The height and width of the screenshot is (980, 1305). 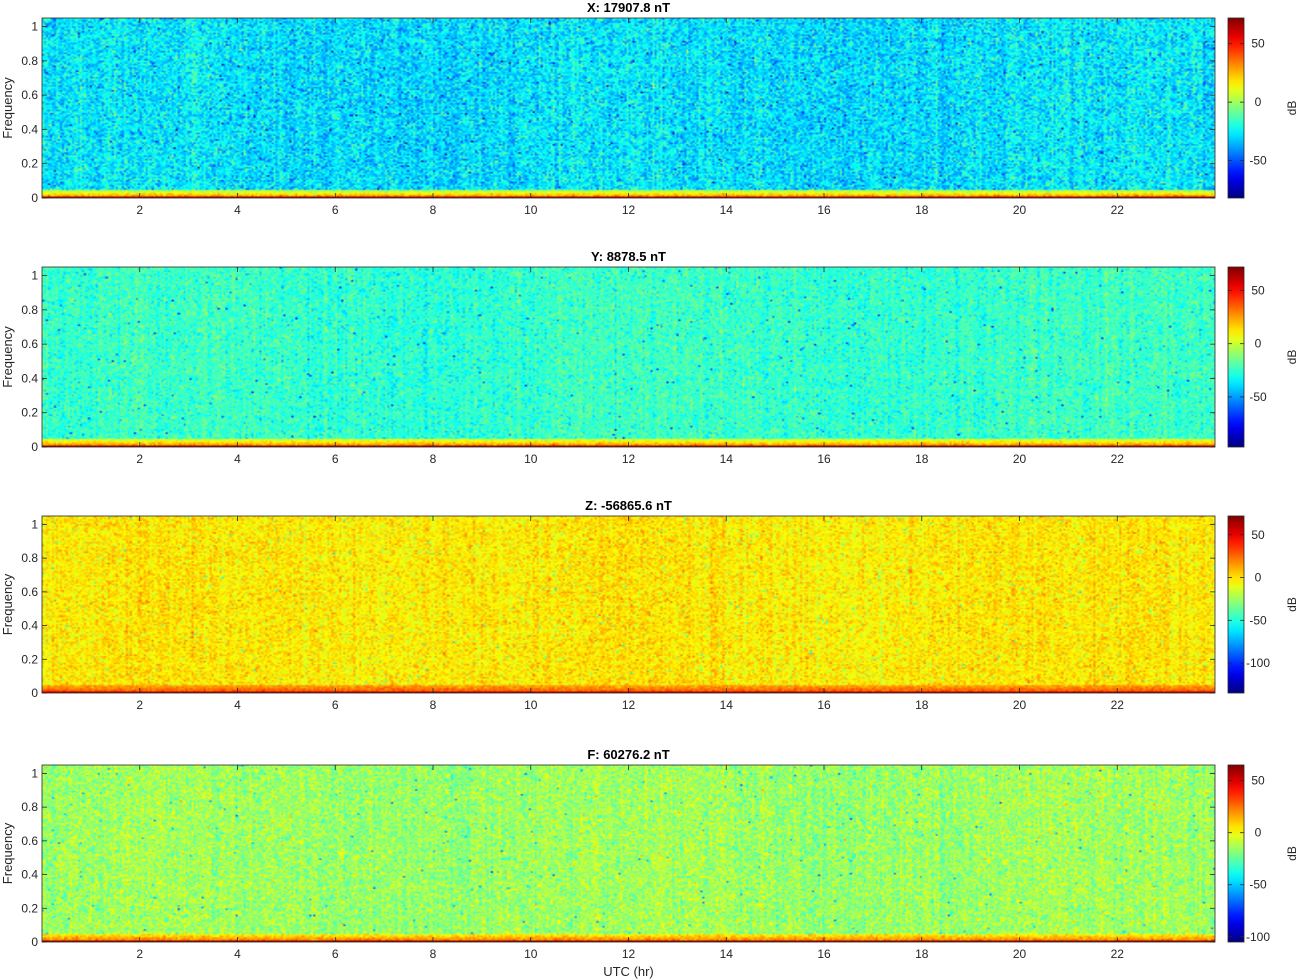 I want to click on x-axis-label: UTC (hr), so click(x=628, y=971).